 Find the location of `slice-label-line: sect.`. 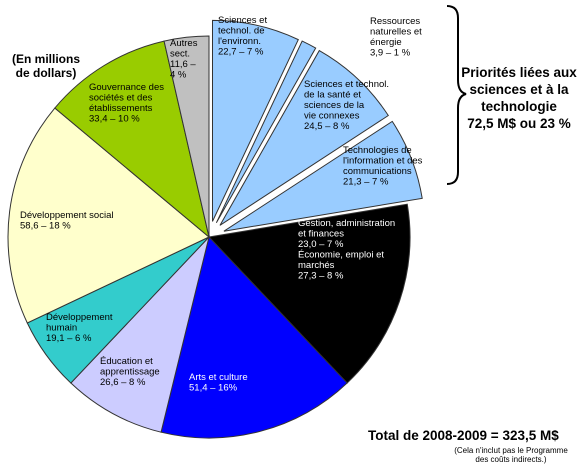

slice-label-line: sect. is located at coordinates (180, 54).